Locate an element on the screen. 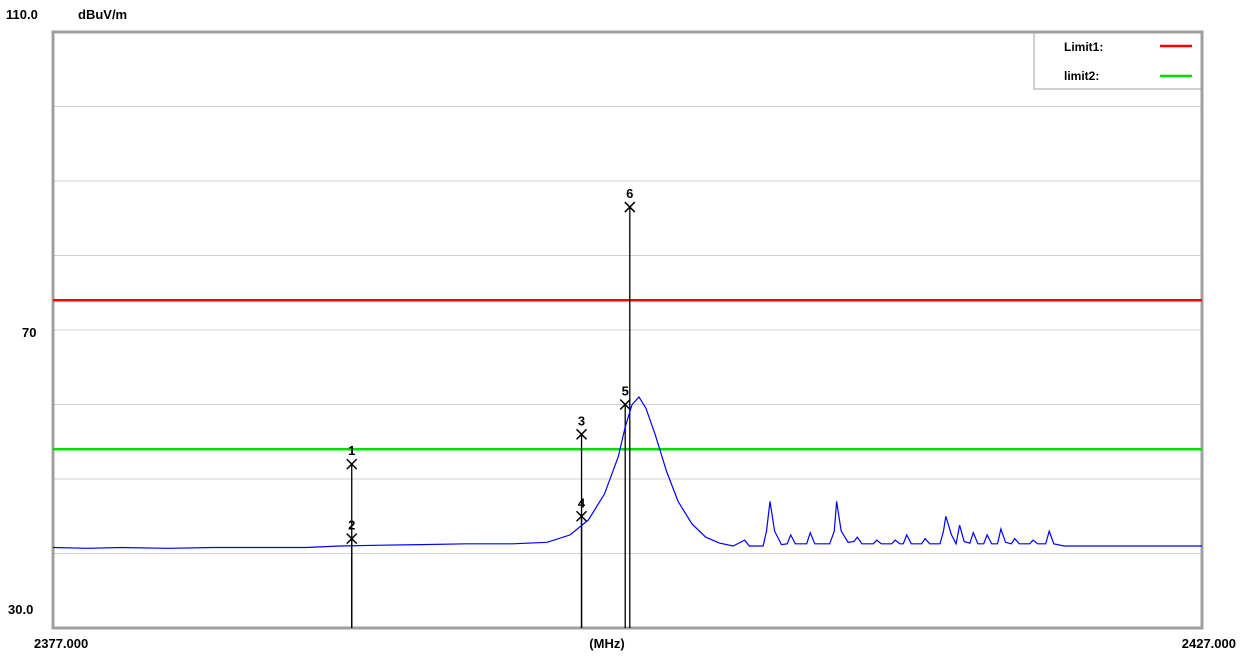 This screenshot has height=656, width=1244. legend: Limit1: limit2: is located at coordinates (1117, 61).